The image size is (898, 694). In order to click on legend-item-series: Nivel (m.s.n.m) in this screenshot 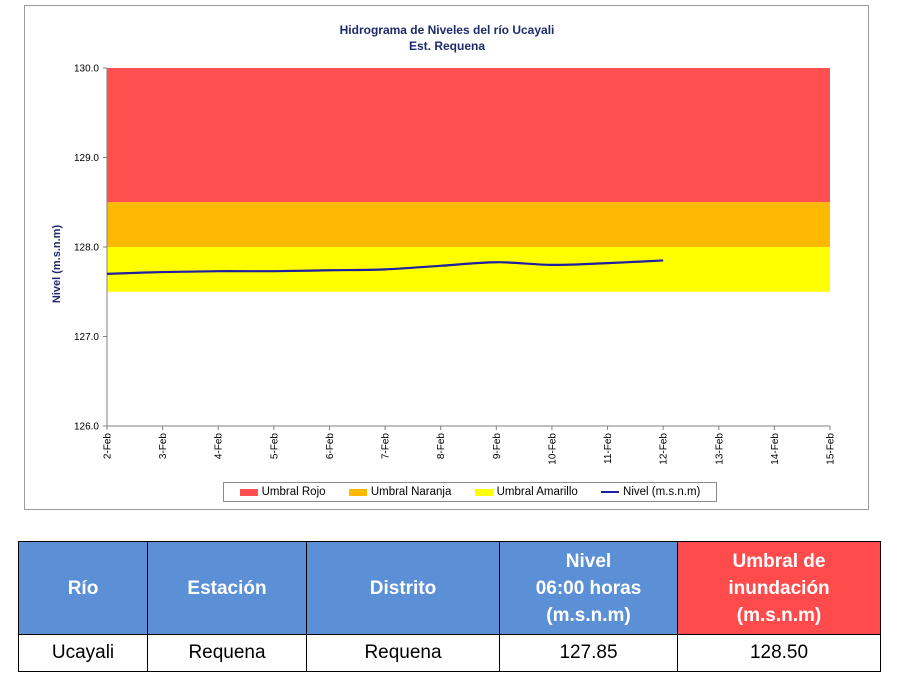, I will do `click(650, 492)`.